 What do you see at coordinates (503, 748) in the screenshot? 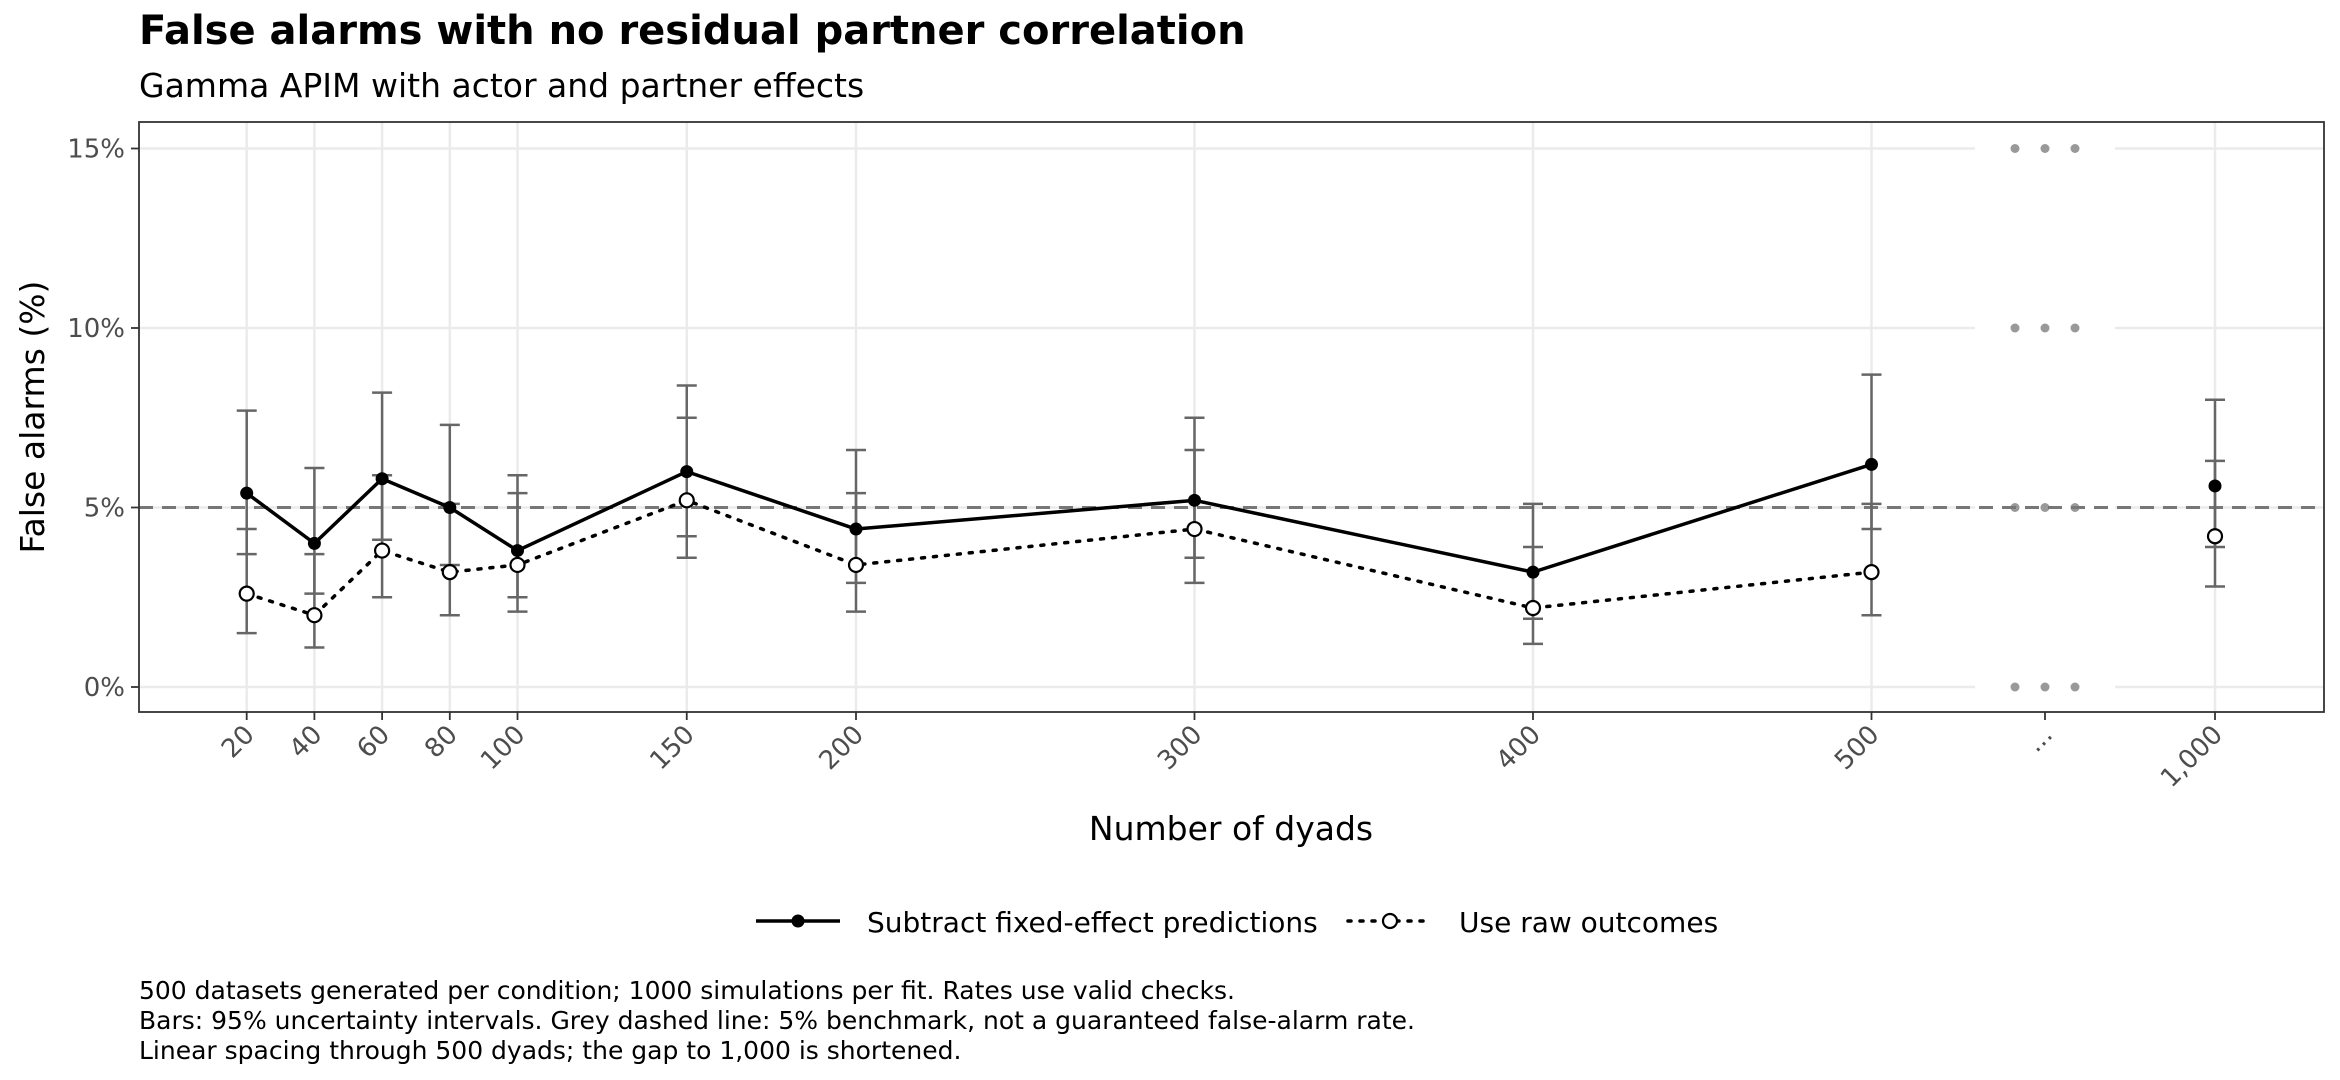
I see `x-tick-label: 100` at bounding box center [503, 748].